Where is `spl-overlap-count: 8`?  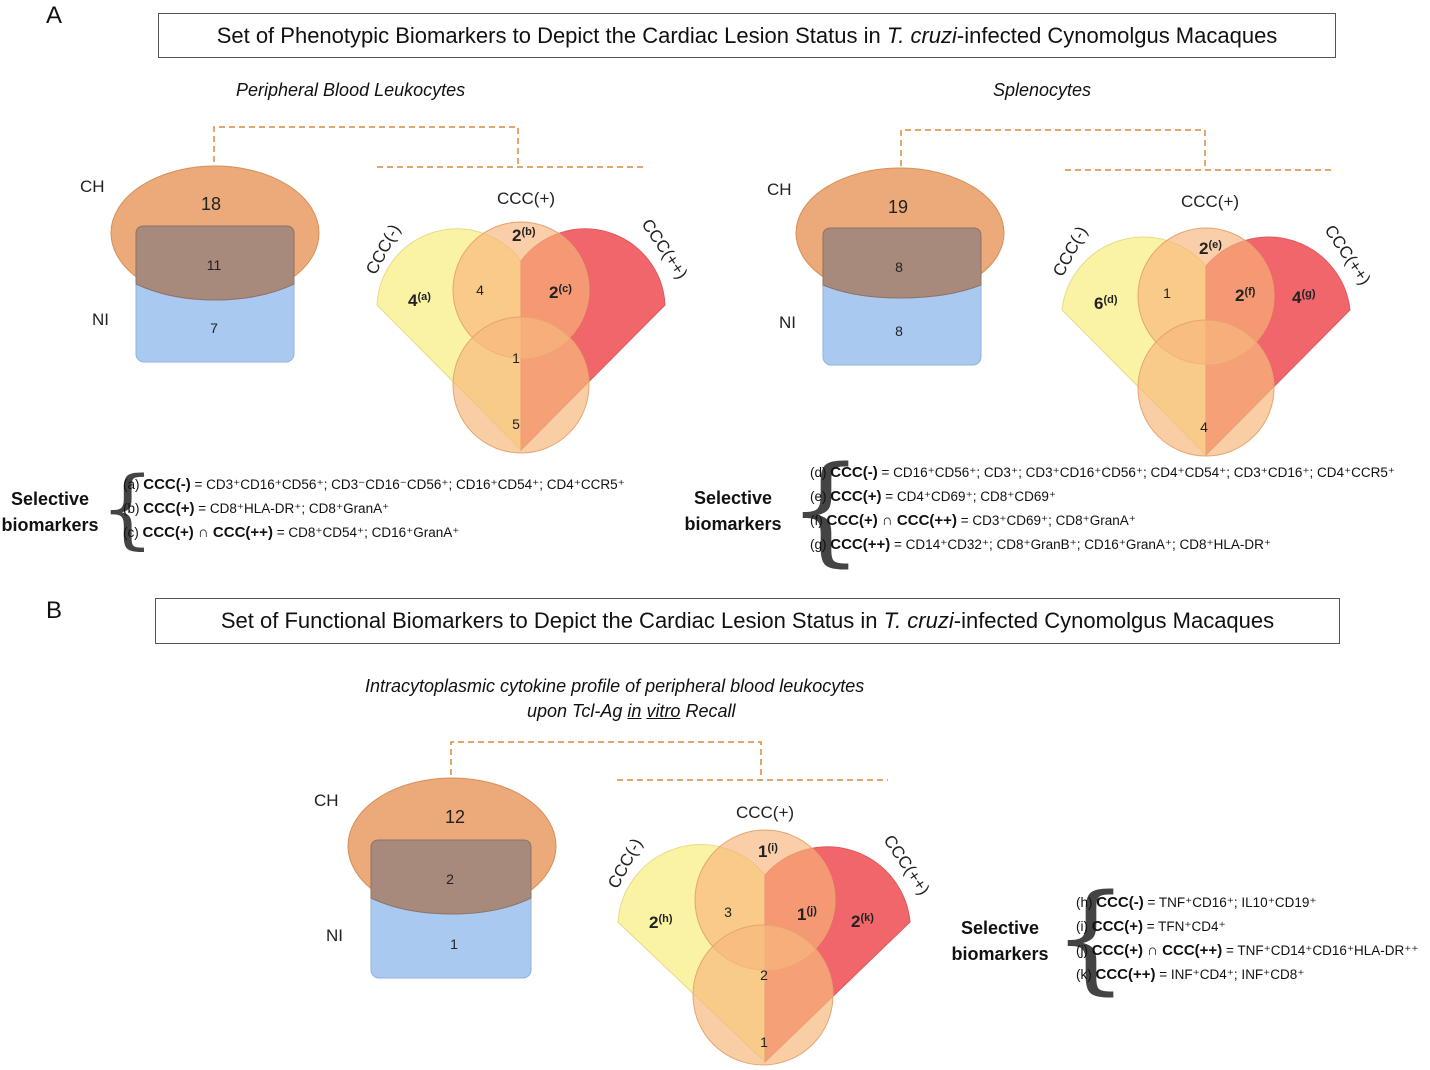 spl-overlap-count: 8 is located at coordinates (899, 267).